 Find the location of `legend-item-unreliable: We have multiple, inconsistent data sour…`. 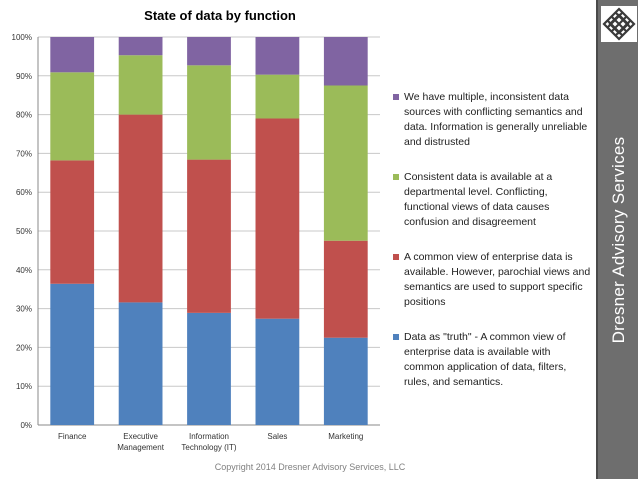

legend-item-unreliable: We have multiple, inconsistent data sour… is located at coordinates (493, 120).